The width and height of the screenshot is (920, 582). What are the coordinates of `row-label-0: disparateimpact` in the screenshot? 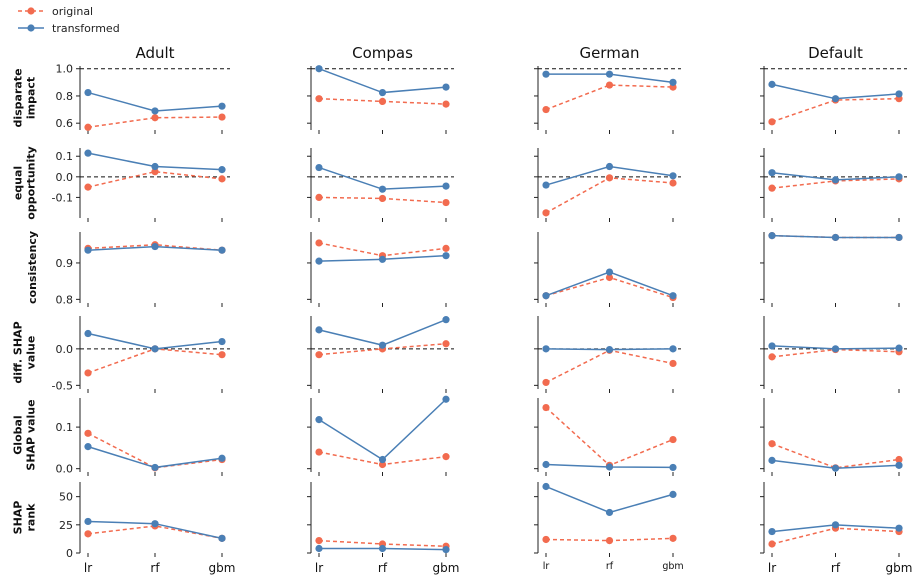 It's located at (25, 97).